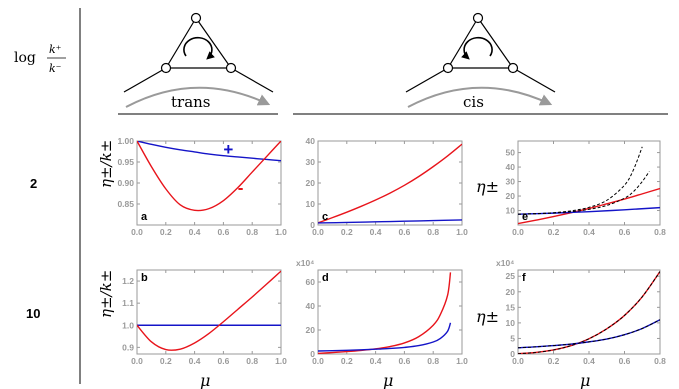  I want to click on cis-flow-arrow-icon, so click(480, 97).